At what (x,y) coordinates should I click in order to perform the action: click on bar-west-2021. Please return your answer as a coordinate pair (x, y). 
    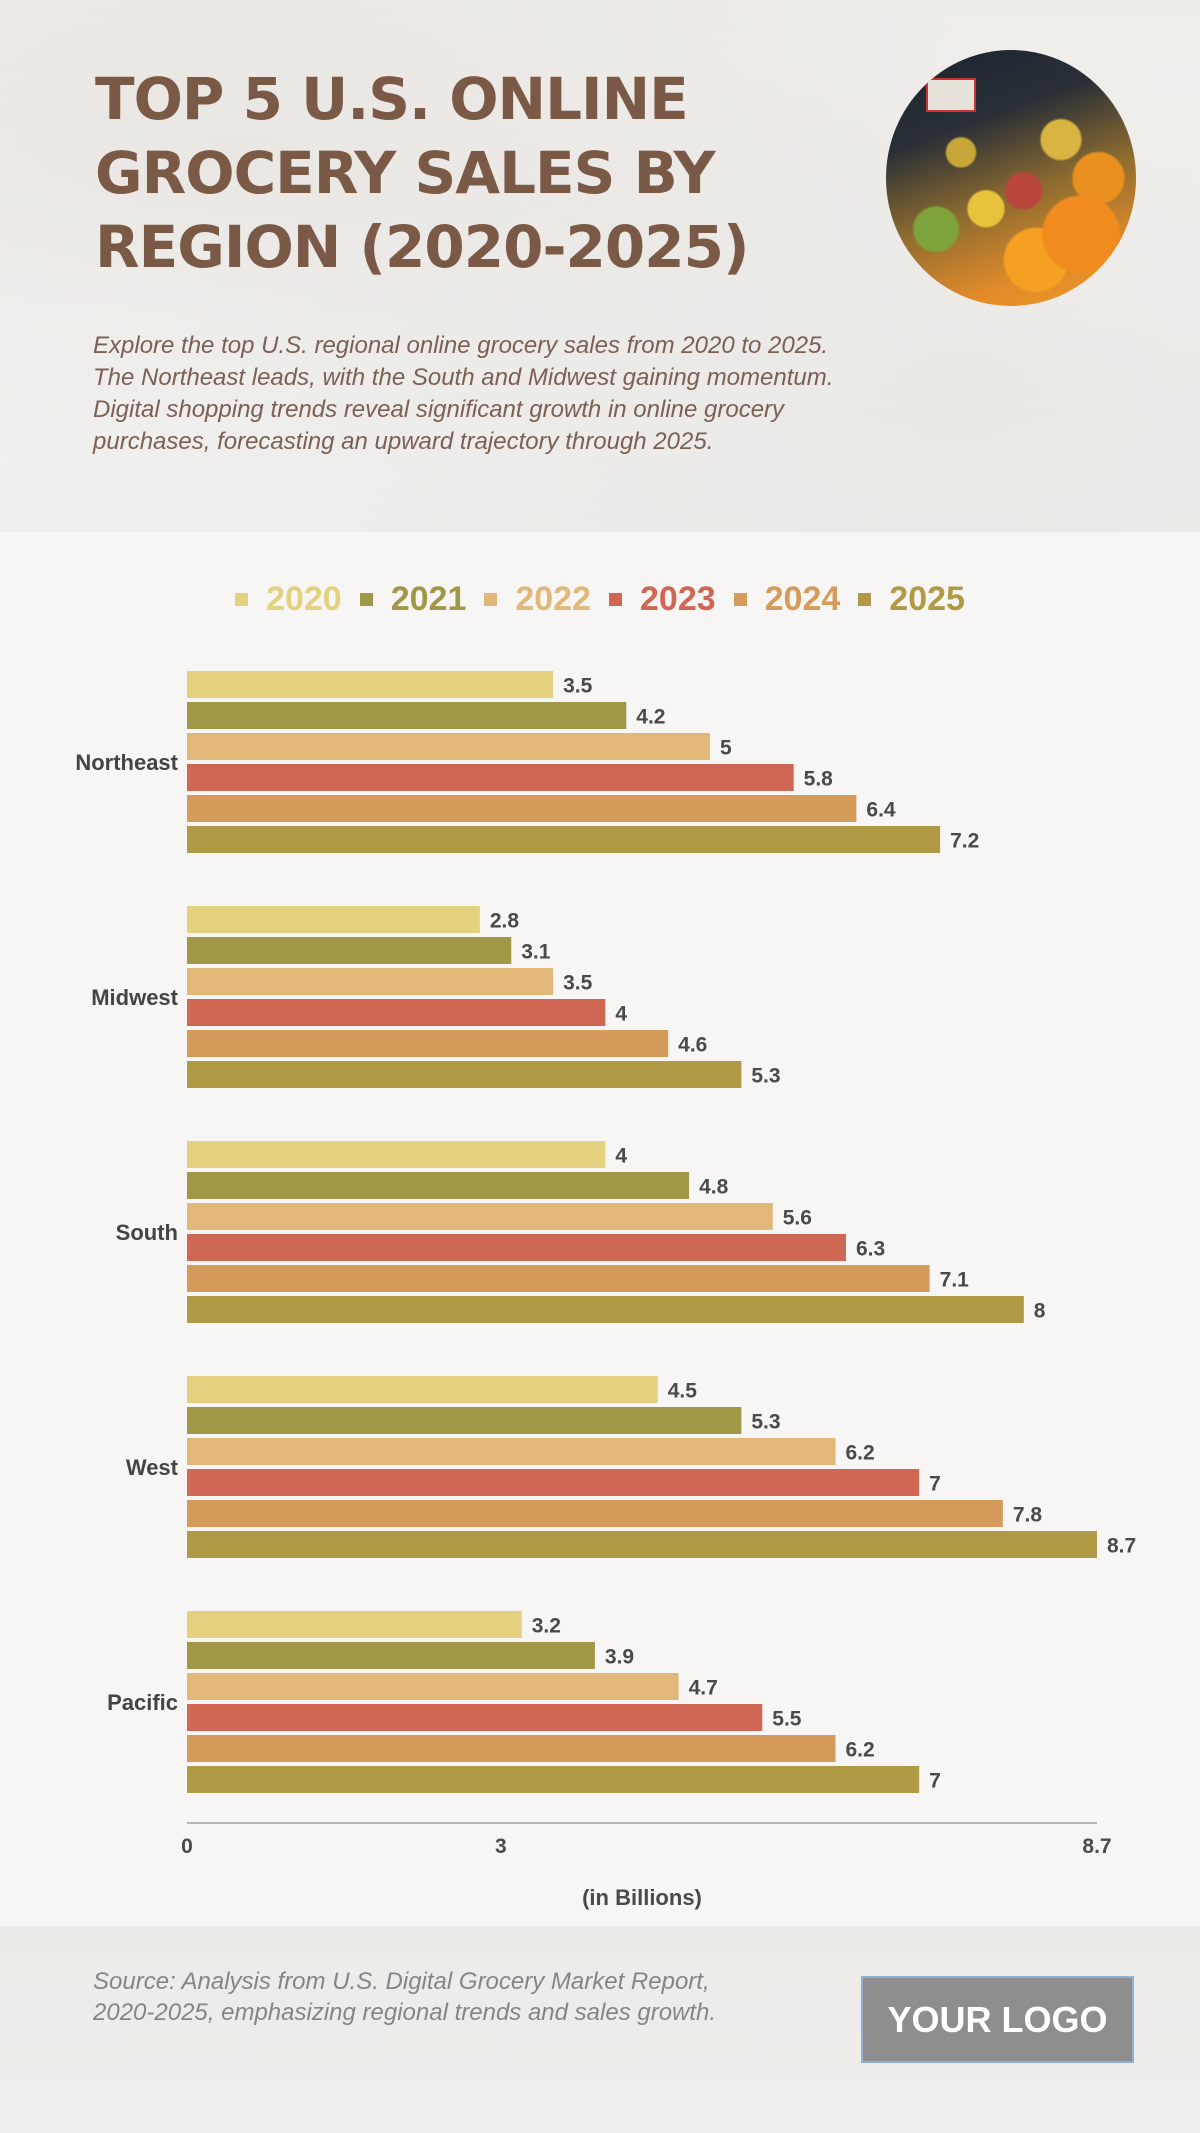
    Looking at the image, I should click on (464, 1420).